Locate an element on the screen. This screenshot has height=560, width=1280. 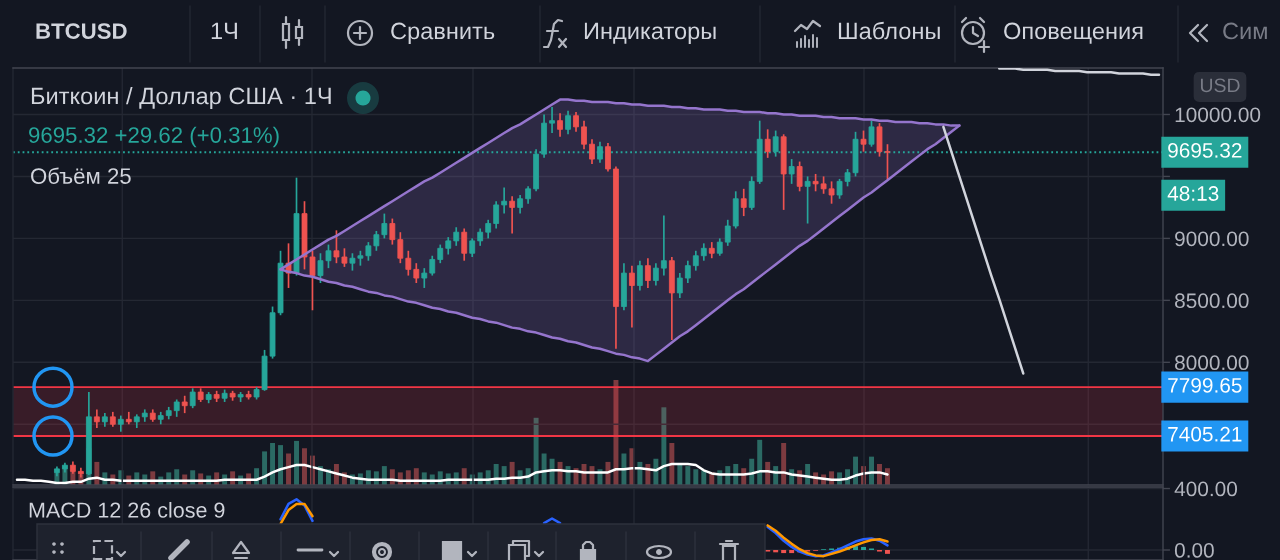
text: Оповещения is located at coordinates (1073, 33).